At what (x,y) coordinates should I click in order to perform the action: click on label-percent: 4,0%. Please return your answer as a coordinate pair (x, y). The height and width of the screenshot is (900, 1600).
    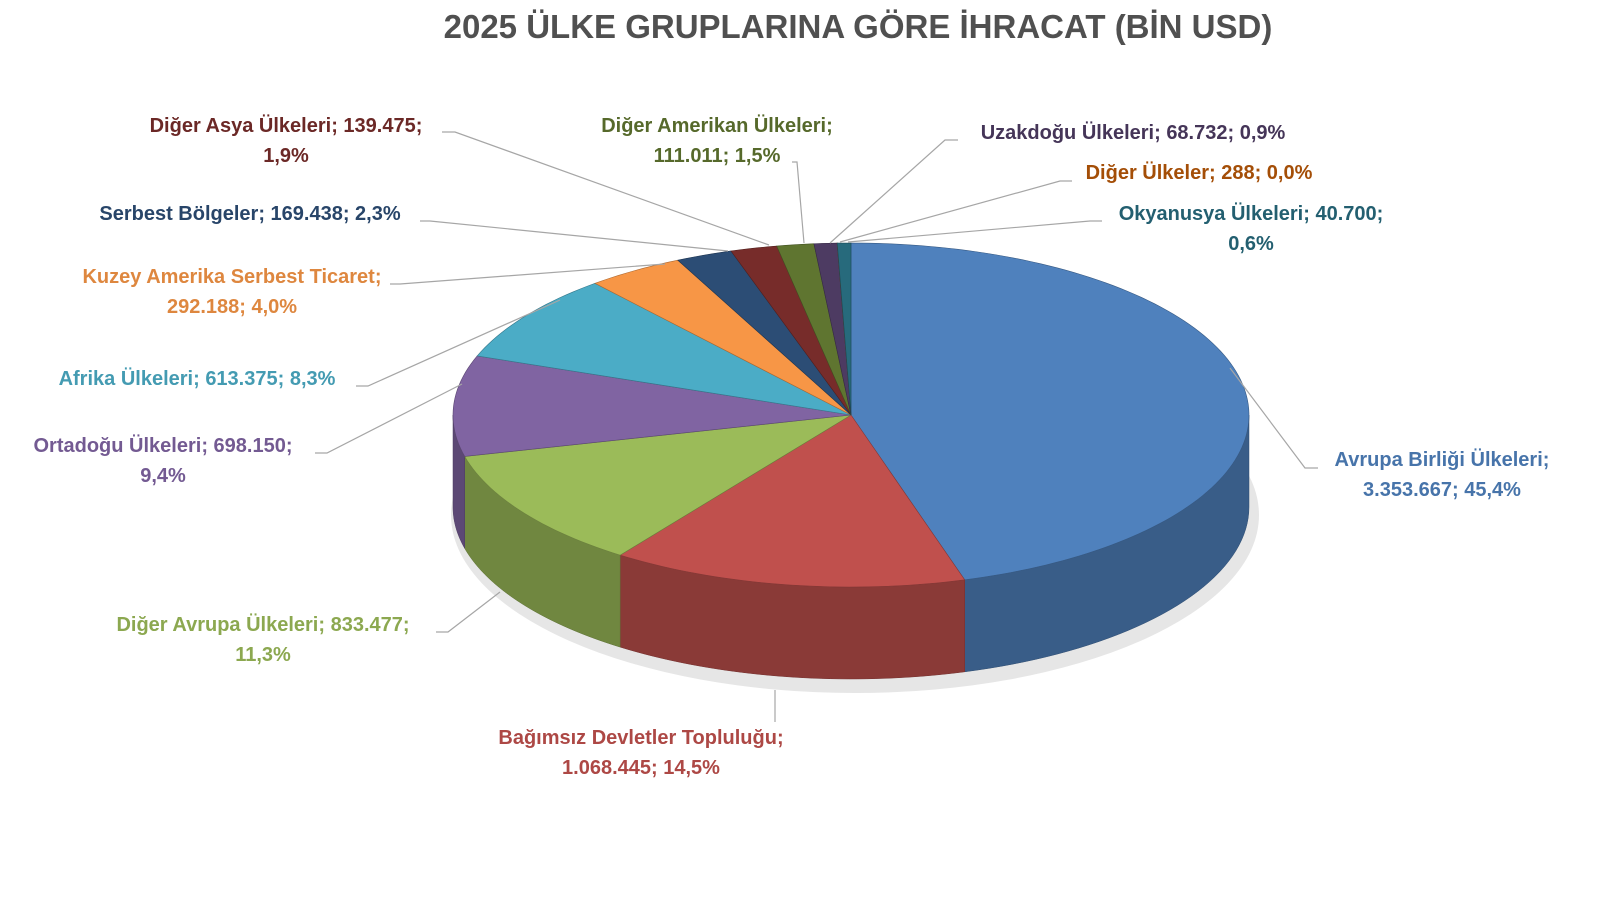
    Looking at the image, I should click on (274, 307).